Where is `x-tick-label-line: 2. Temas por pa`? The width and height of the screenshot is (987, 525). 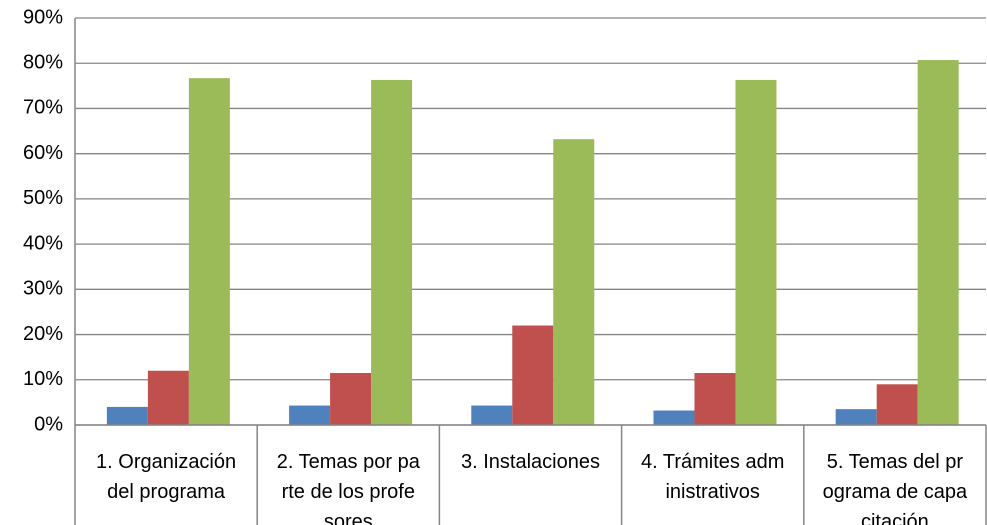
x-tick-label-line: 2. Temas por pa is located at coordinates (349, 462).